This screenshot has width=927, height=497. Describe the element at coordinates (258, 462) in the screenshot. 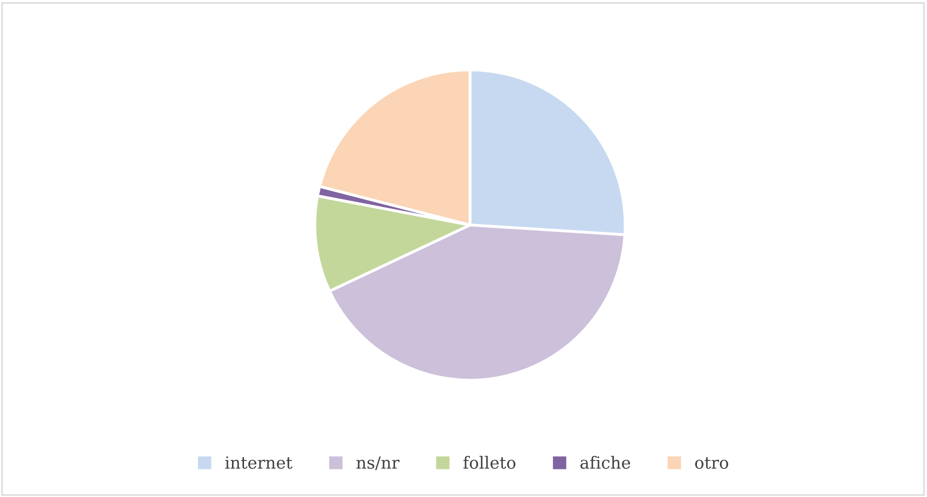

I see `legend-label: internet` at that location.